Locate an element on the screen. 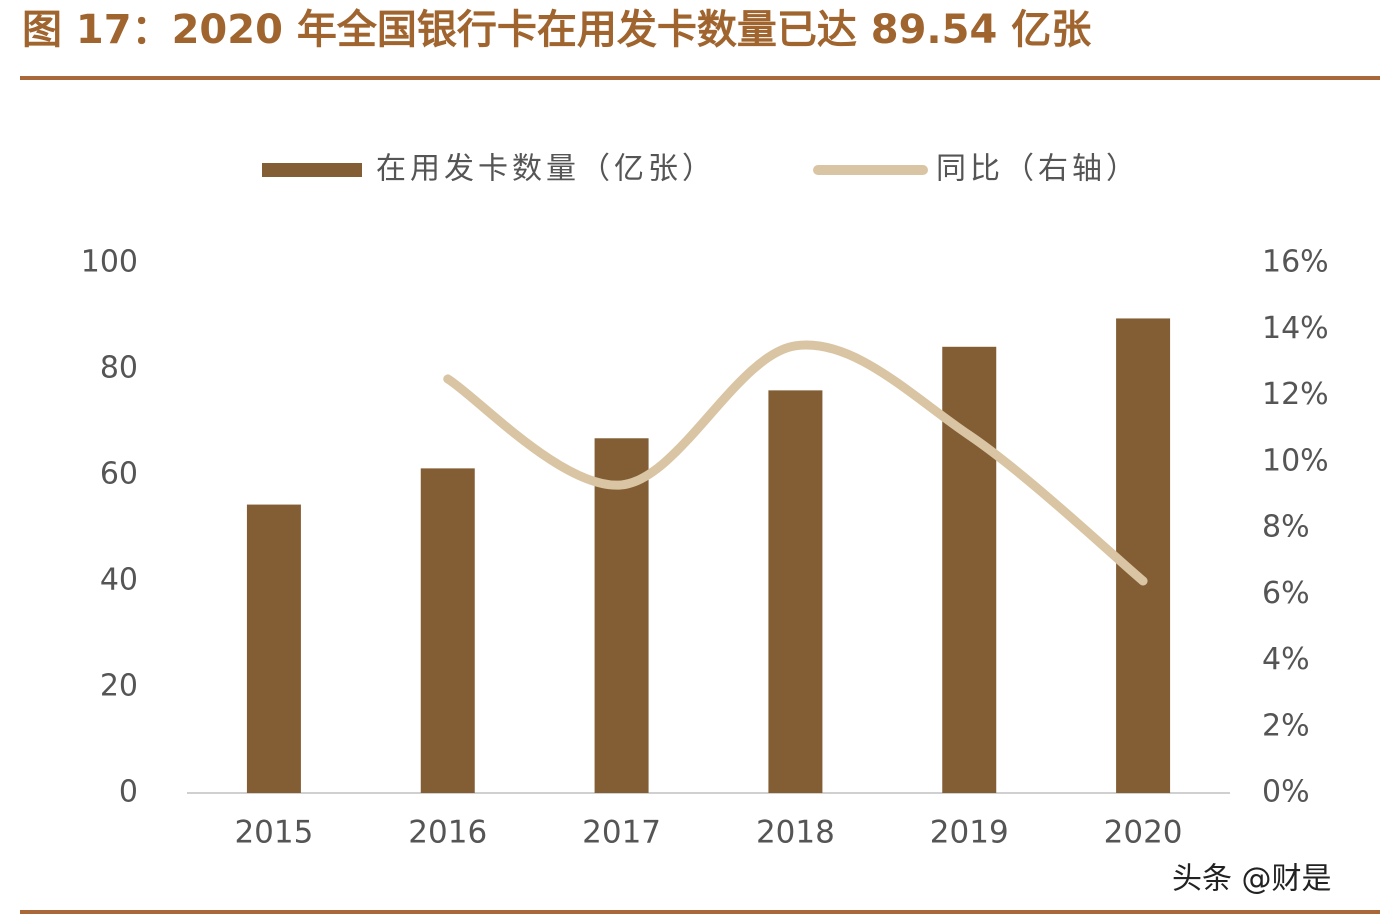  y-tick-label: 40 is located at coordinates (119, 580).